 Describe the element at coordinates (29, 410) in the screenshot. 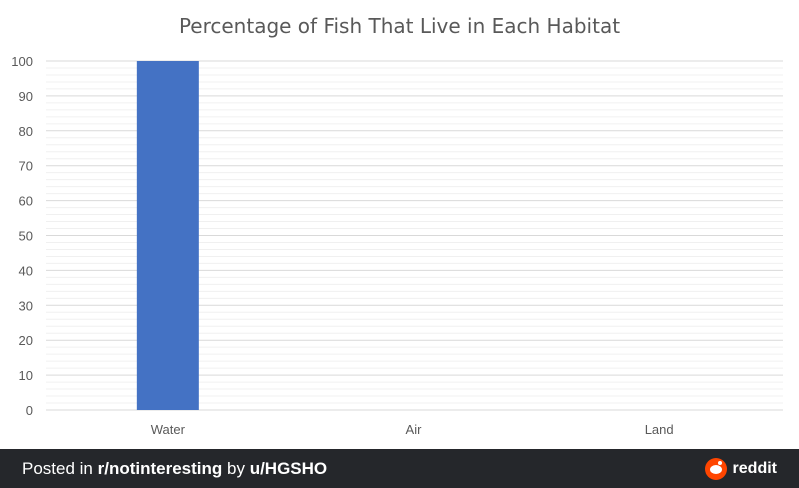

I see `y-tick-label: 0` at that location.